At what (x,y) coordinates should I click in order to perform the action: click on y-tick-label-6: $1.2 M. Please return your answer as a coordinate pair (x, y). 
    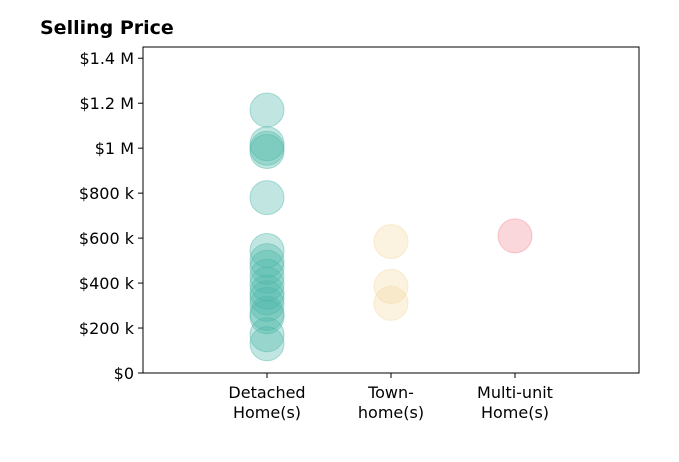
    Looking at the image, I should click on (106, 103).